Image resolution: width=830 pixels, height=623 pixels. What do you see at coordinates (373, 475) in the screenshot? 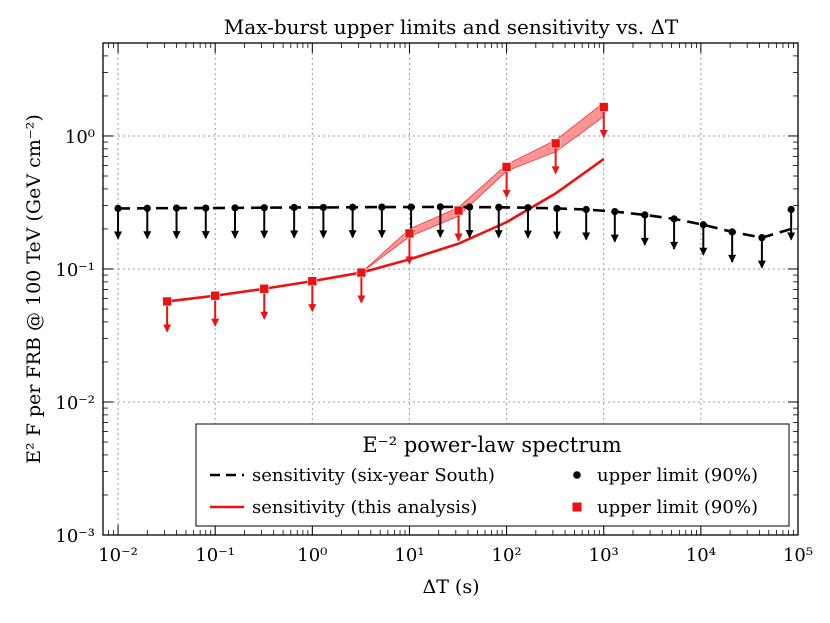
I see `legend-label: sensitivity (six-year South)` at bounding box center [373, 475].